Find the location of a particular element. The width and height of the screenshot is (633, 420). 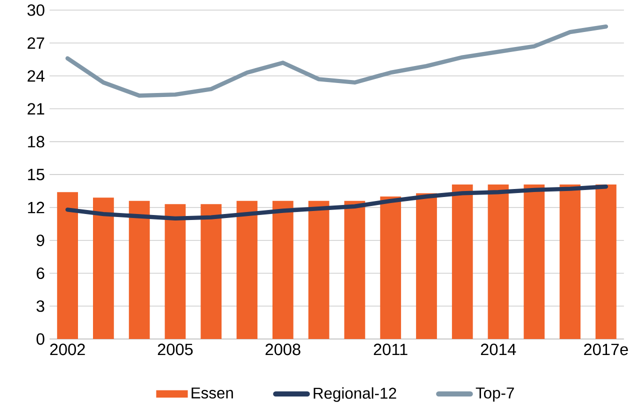

y-tick-label: 12 is located at coordinates (36, 208).